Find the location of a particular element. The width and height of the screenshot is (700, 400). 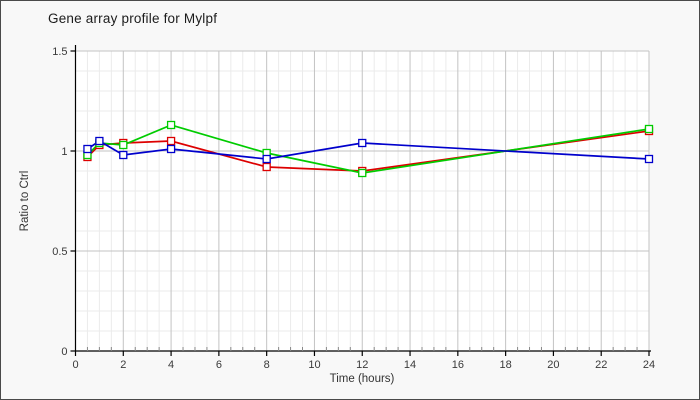

x-tick-label: 8 is located at coordinates (267, 365).